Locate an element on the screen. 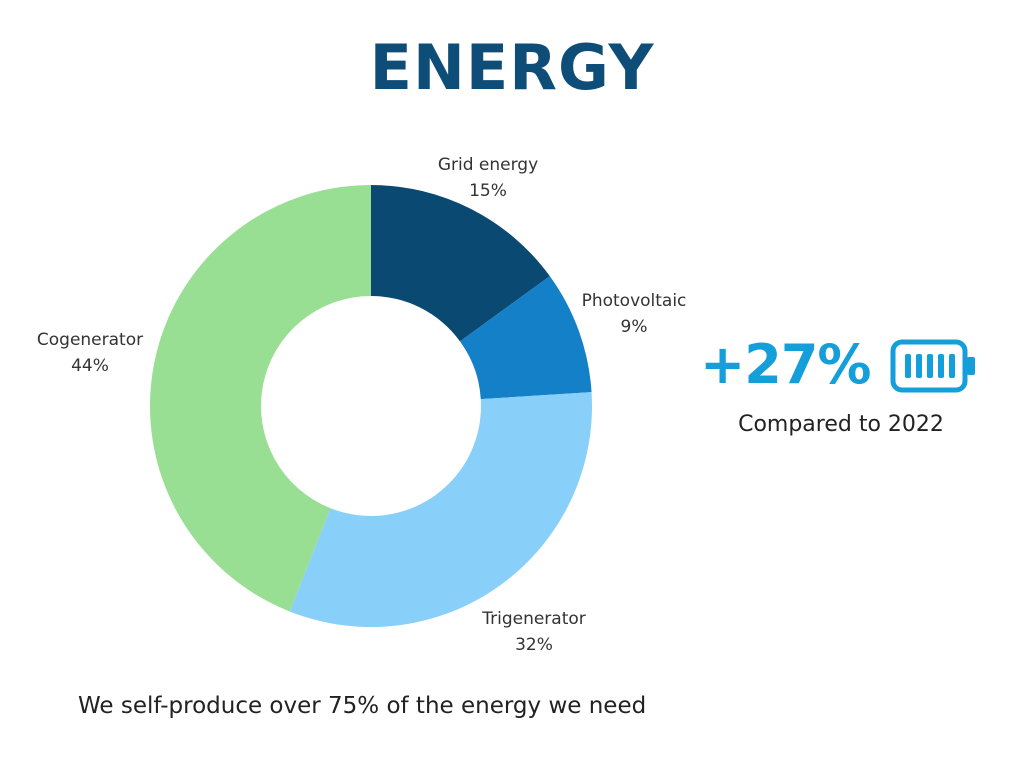  slice-cogenerator is located at coordinates (260, 398).